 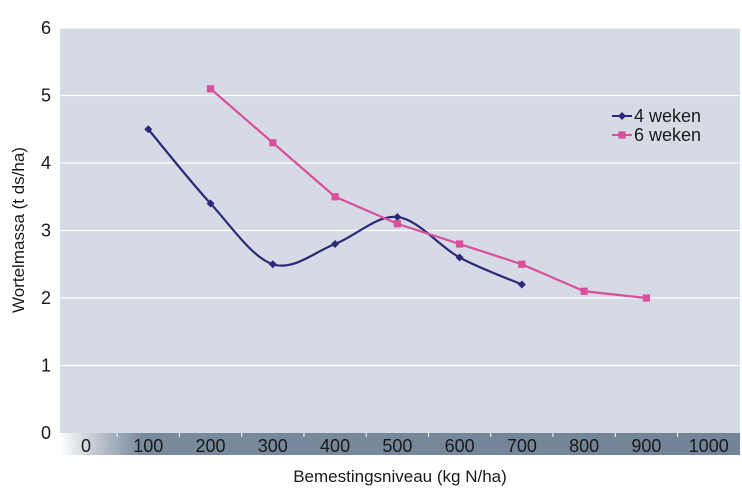 What do you see at coordinates (622, 116) in the screenshot?
I see `legend-marker-diamond` at bounding box center [622, 116].